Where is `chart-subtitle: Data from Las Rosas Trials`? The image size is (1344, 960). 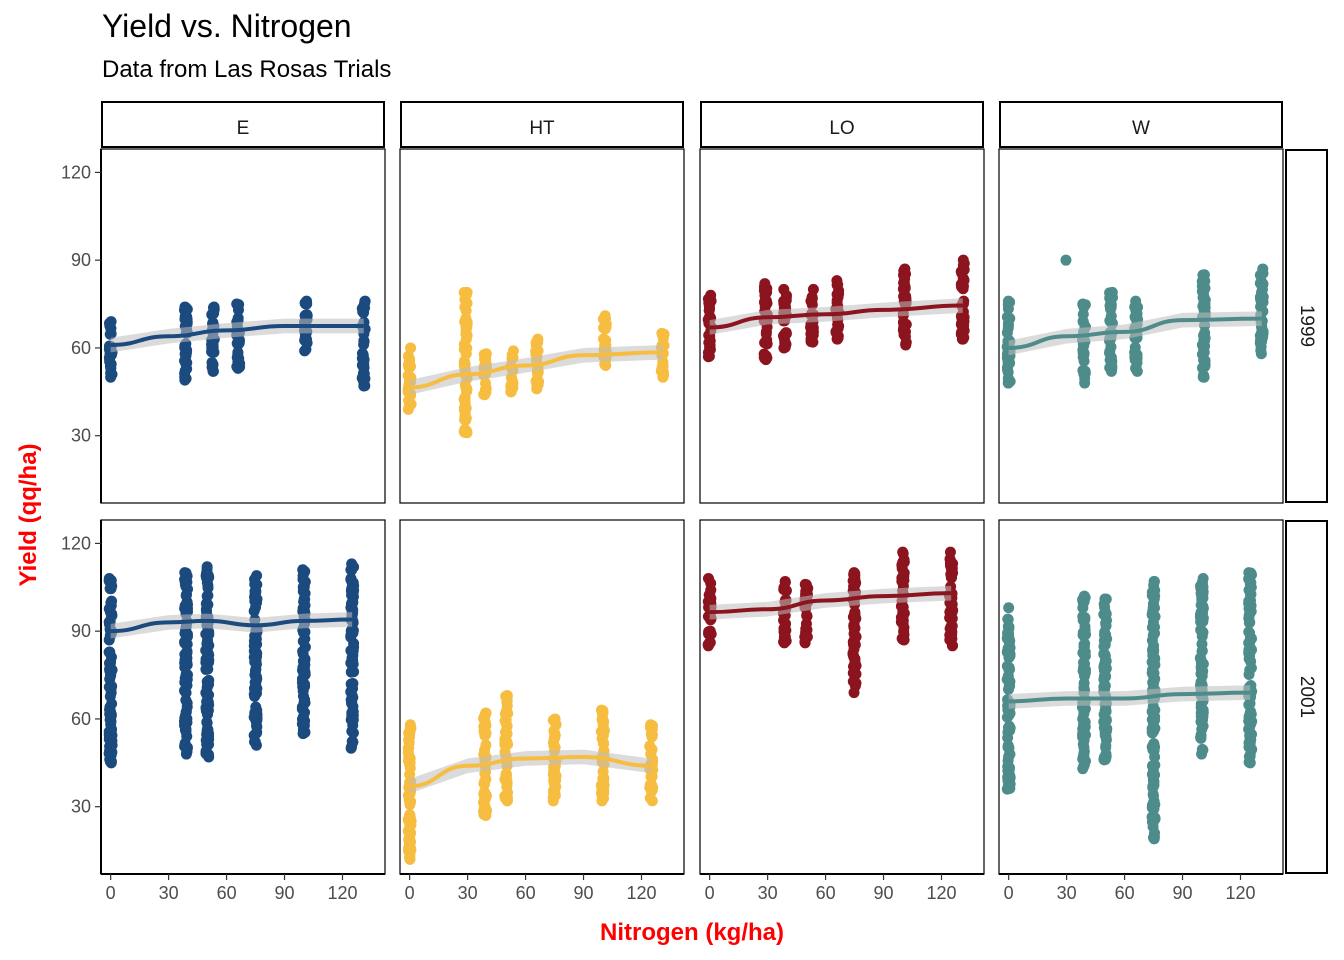 chart-subtitle: Data from Las Rosas Trials is located at coordinates (247, 69).